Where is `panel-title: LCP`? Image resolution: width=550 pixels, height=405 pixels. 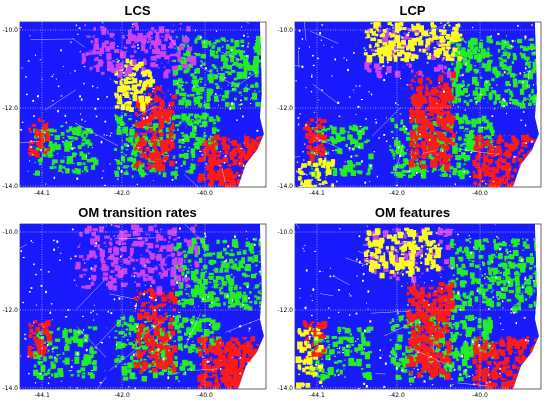 panel-title: LCP is located at coordinates (412, 10).